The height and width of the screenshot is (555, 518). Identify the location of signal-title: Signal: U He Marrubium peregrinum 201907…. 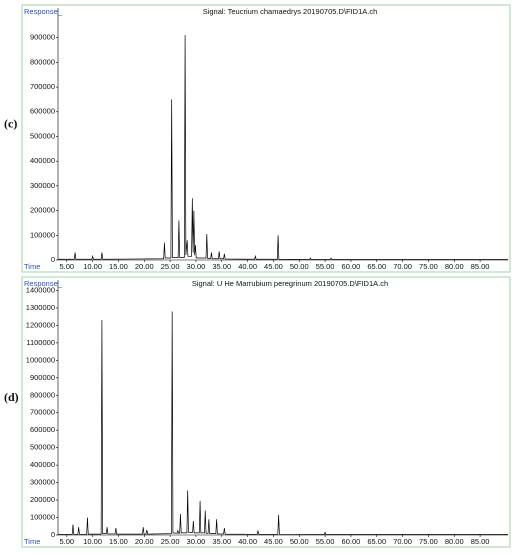
(290, 283).